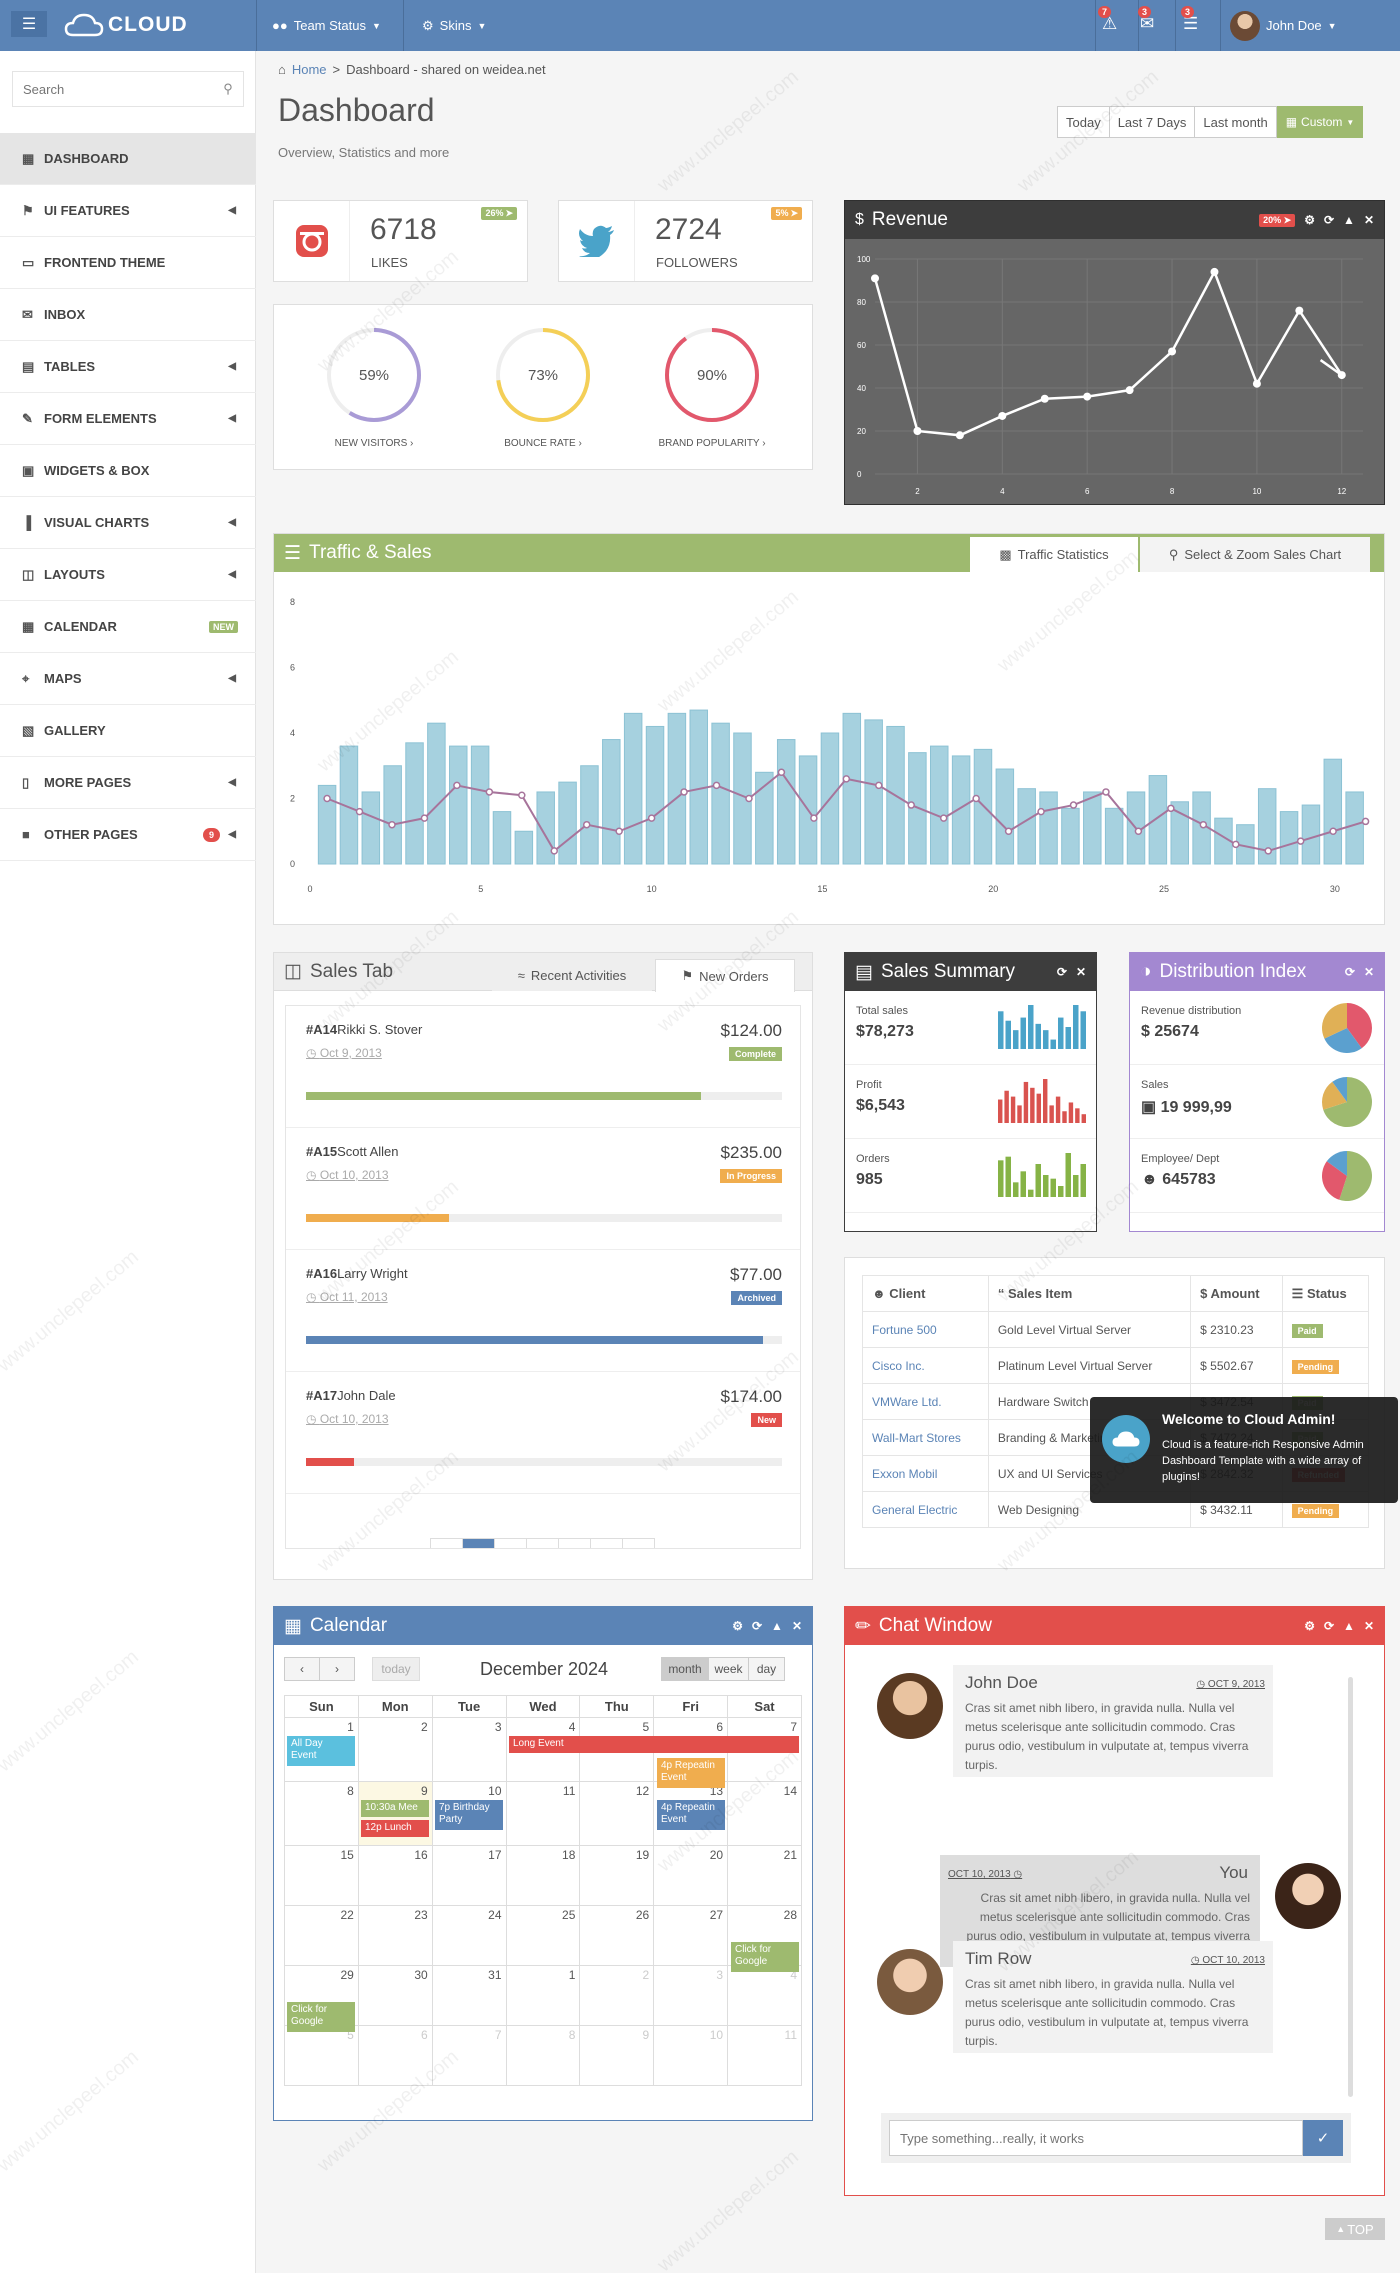 This screenshot has width=1400, height=2273. I want to click on calendar-day-cell: 3, so click(691, 1995).